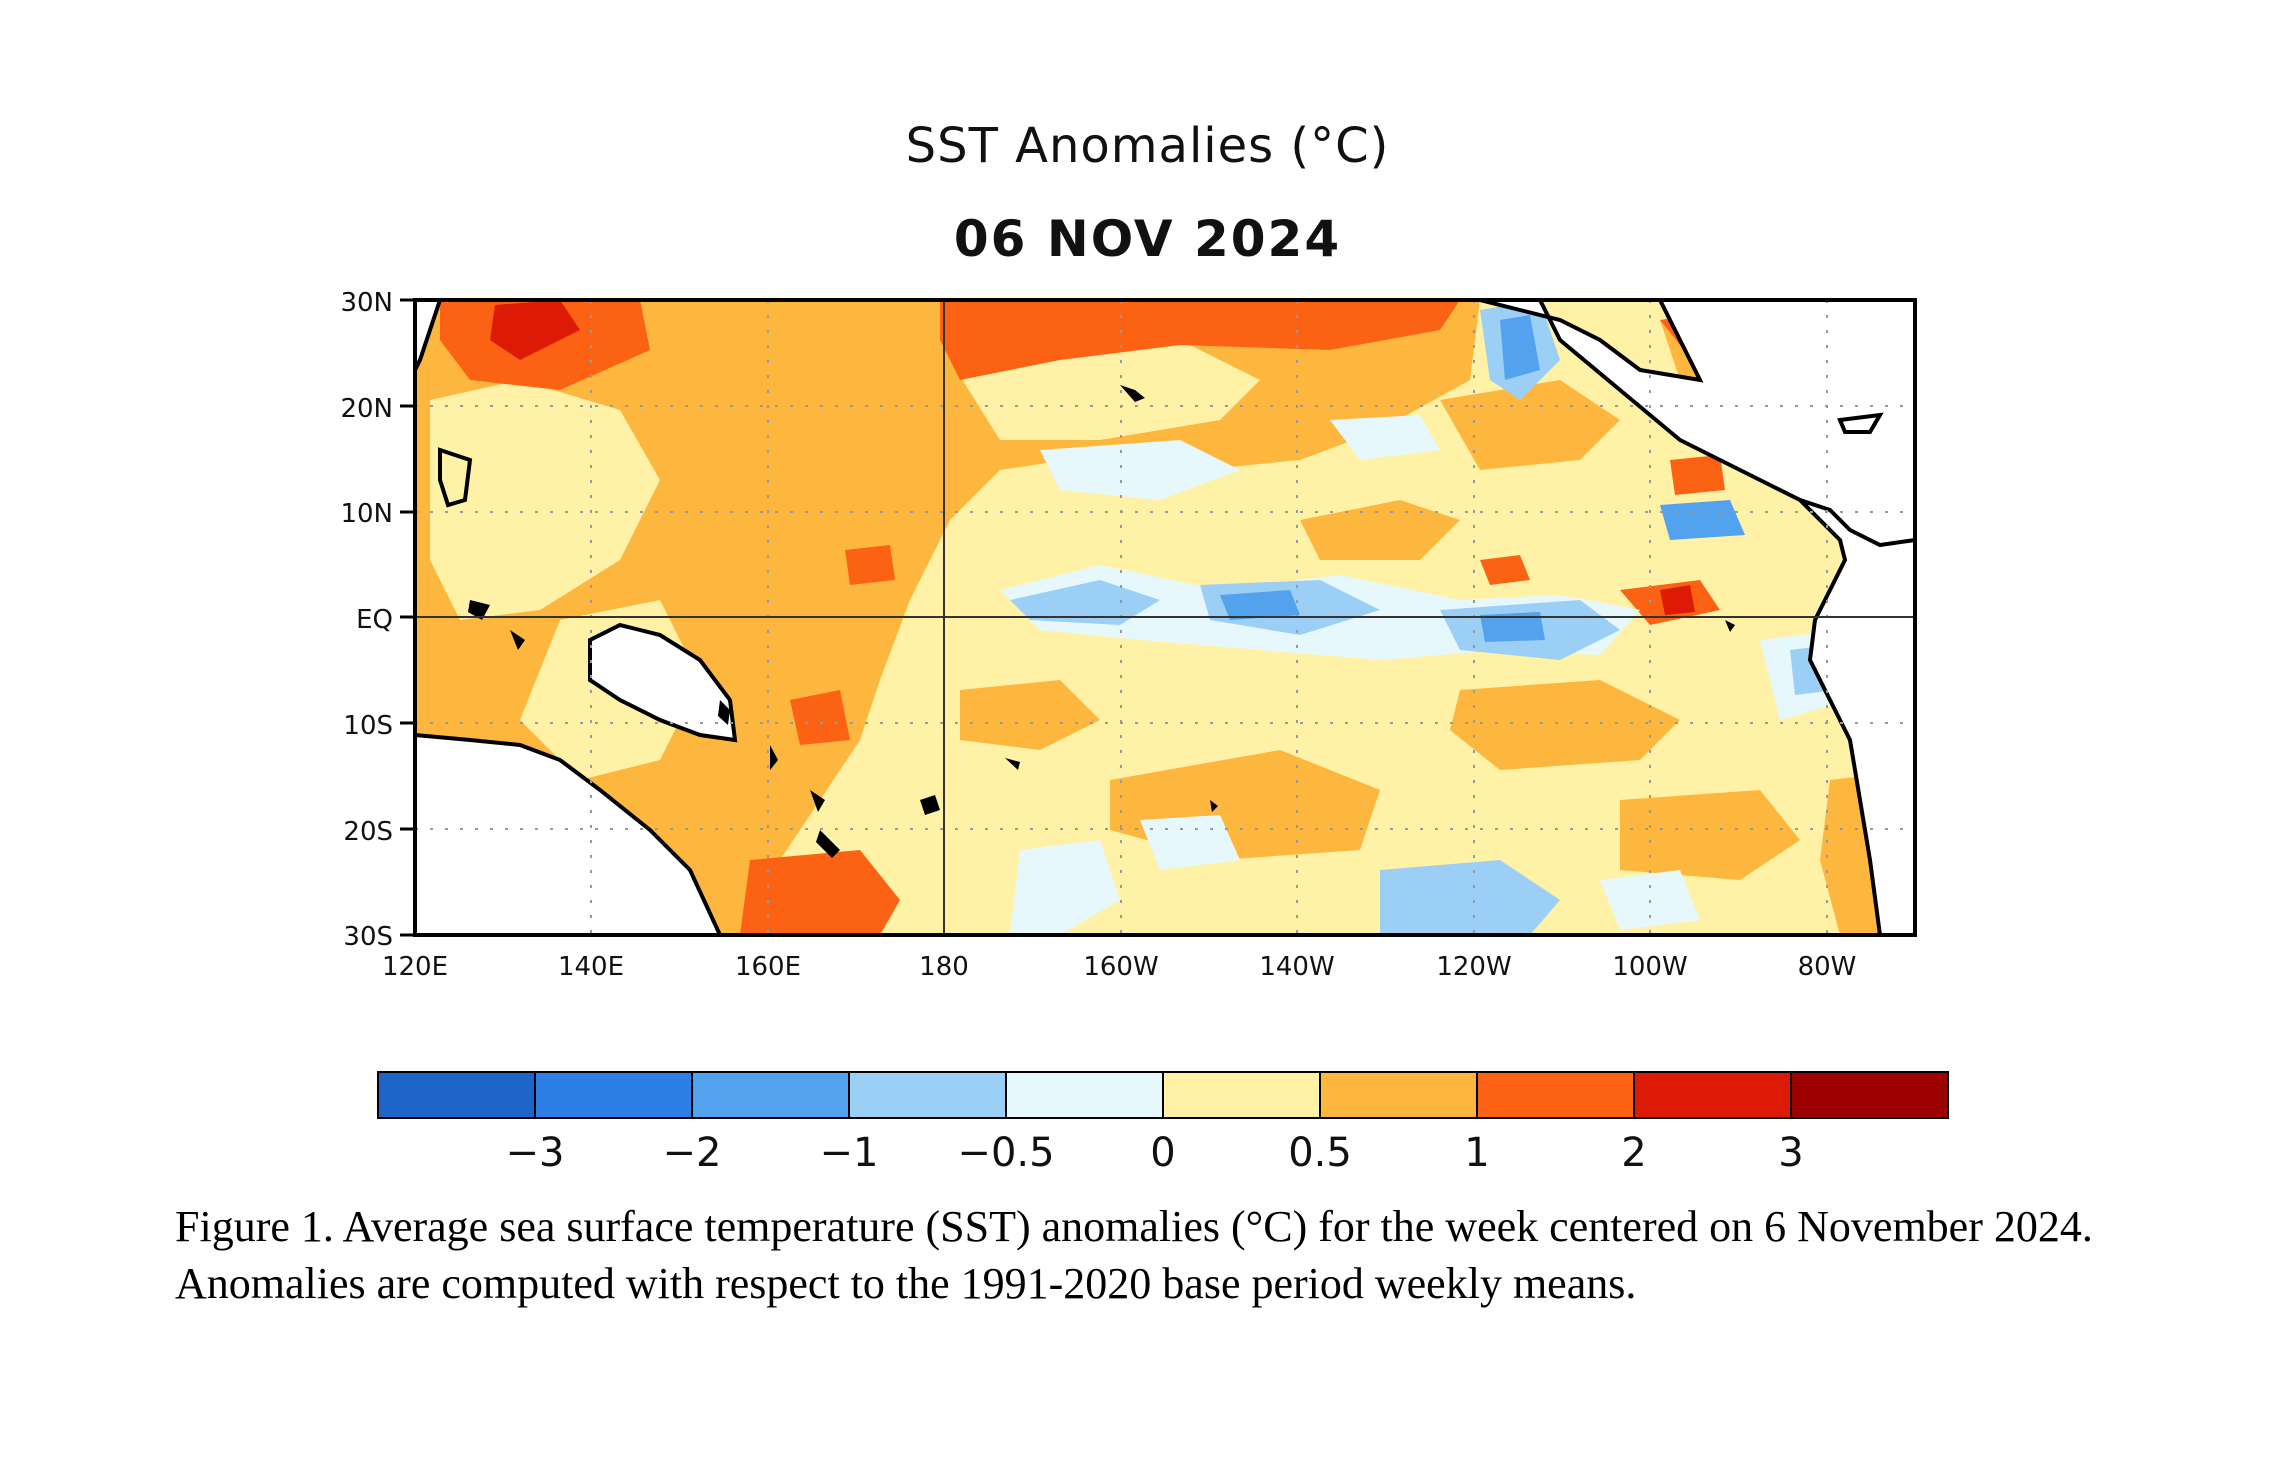 The height and width of the screenshot is (1484, 2295). Describe the element at coordinates (1163, 1123) in the screenshot. I see `colorbar: −3 −2 −1 −0.5 0 0.5 1 2 3` at that location.